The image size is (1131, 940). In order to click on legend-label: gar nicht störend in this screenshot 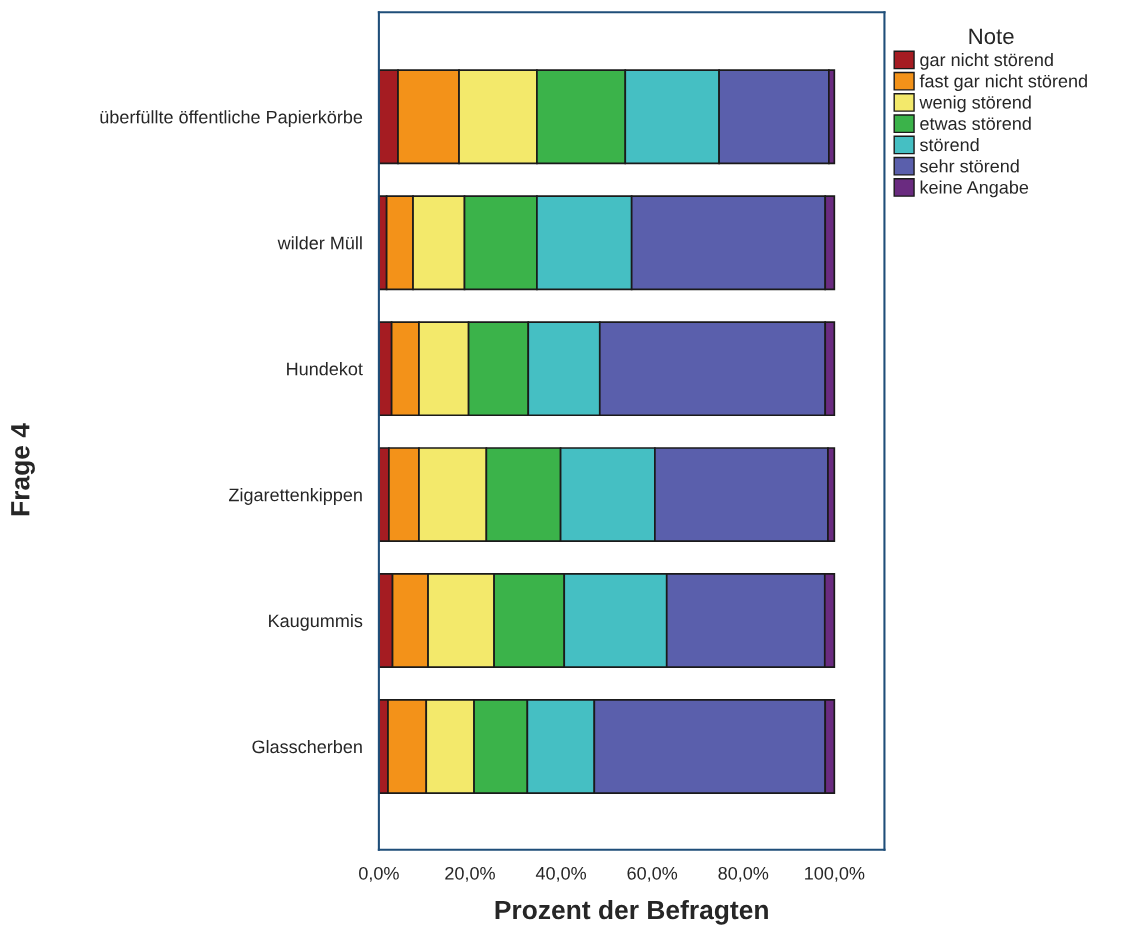, I will do `click(986, 61)`.